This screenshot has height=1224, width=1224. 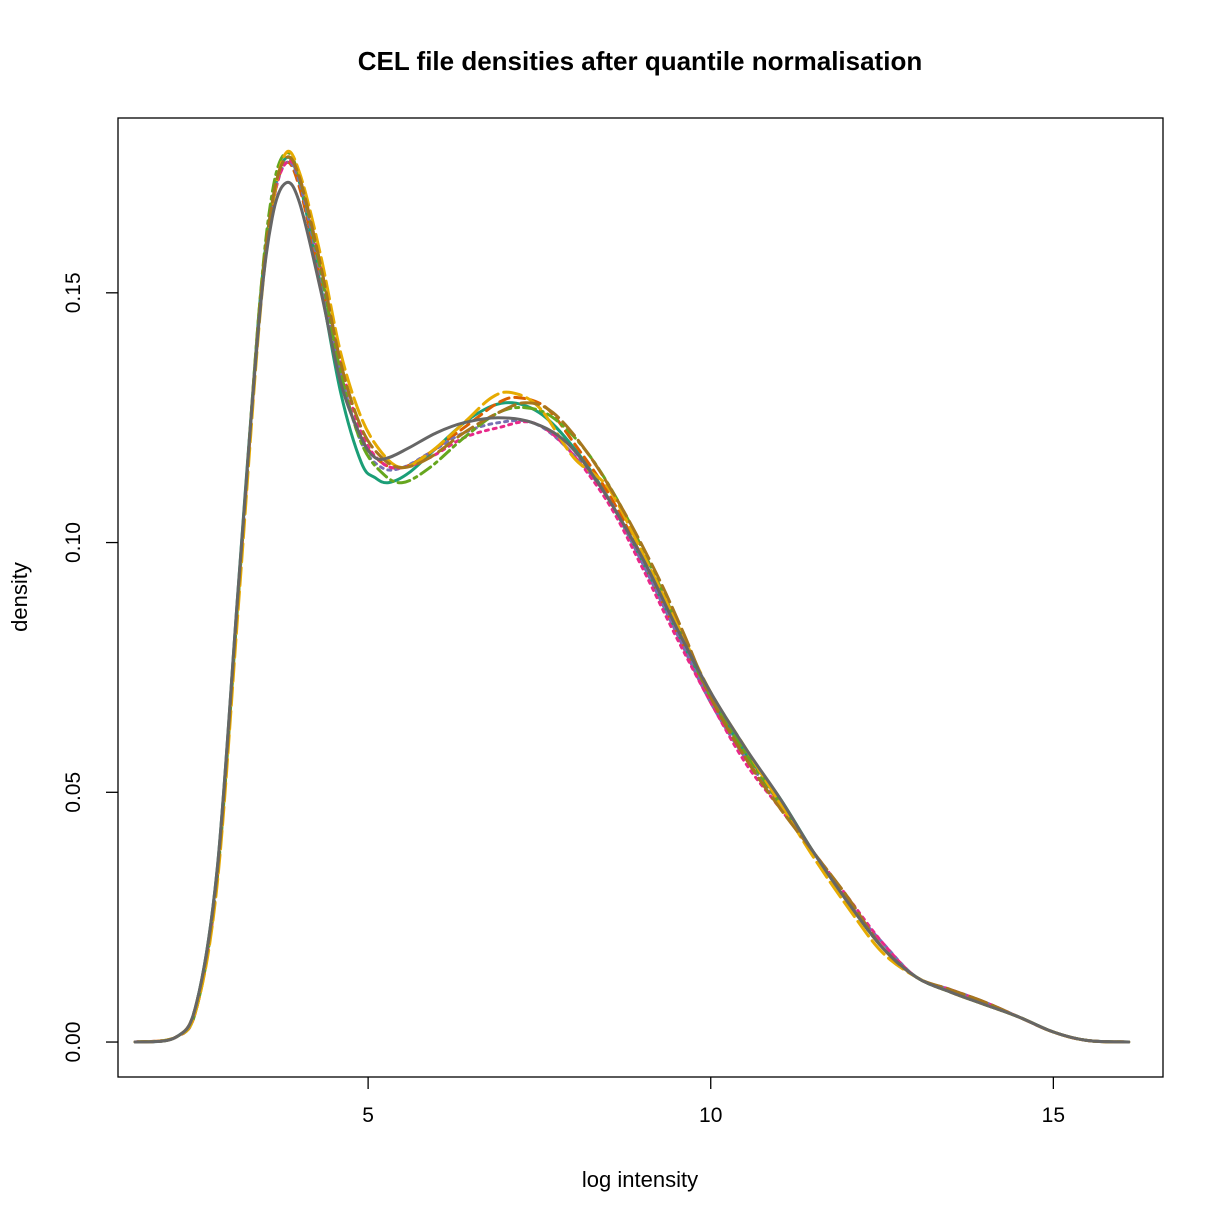 What do you see at coordinates (710, 1115) in the screenshot?
I see `x-tick-label: 10` at bounding box center [710, 1115].